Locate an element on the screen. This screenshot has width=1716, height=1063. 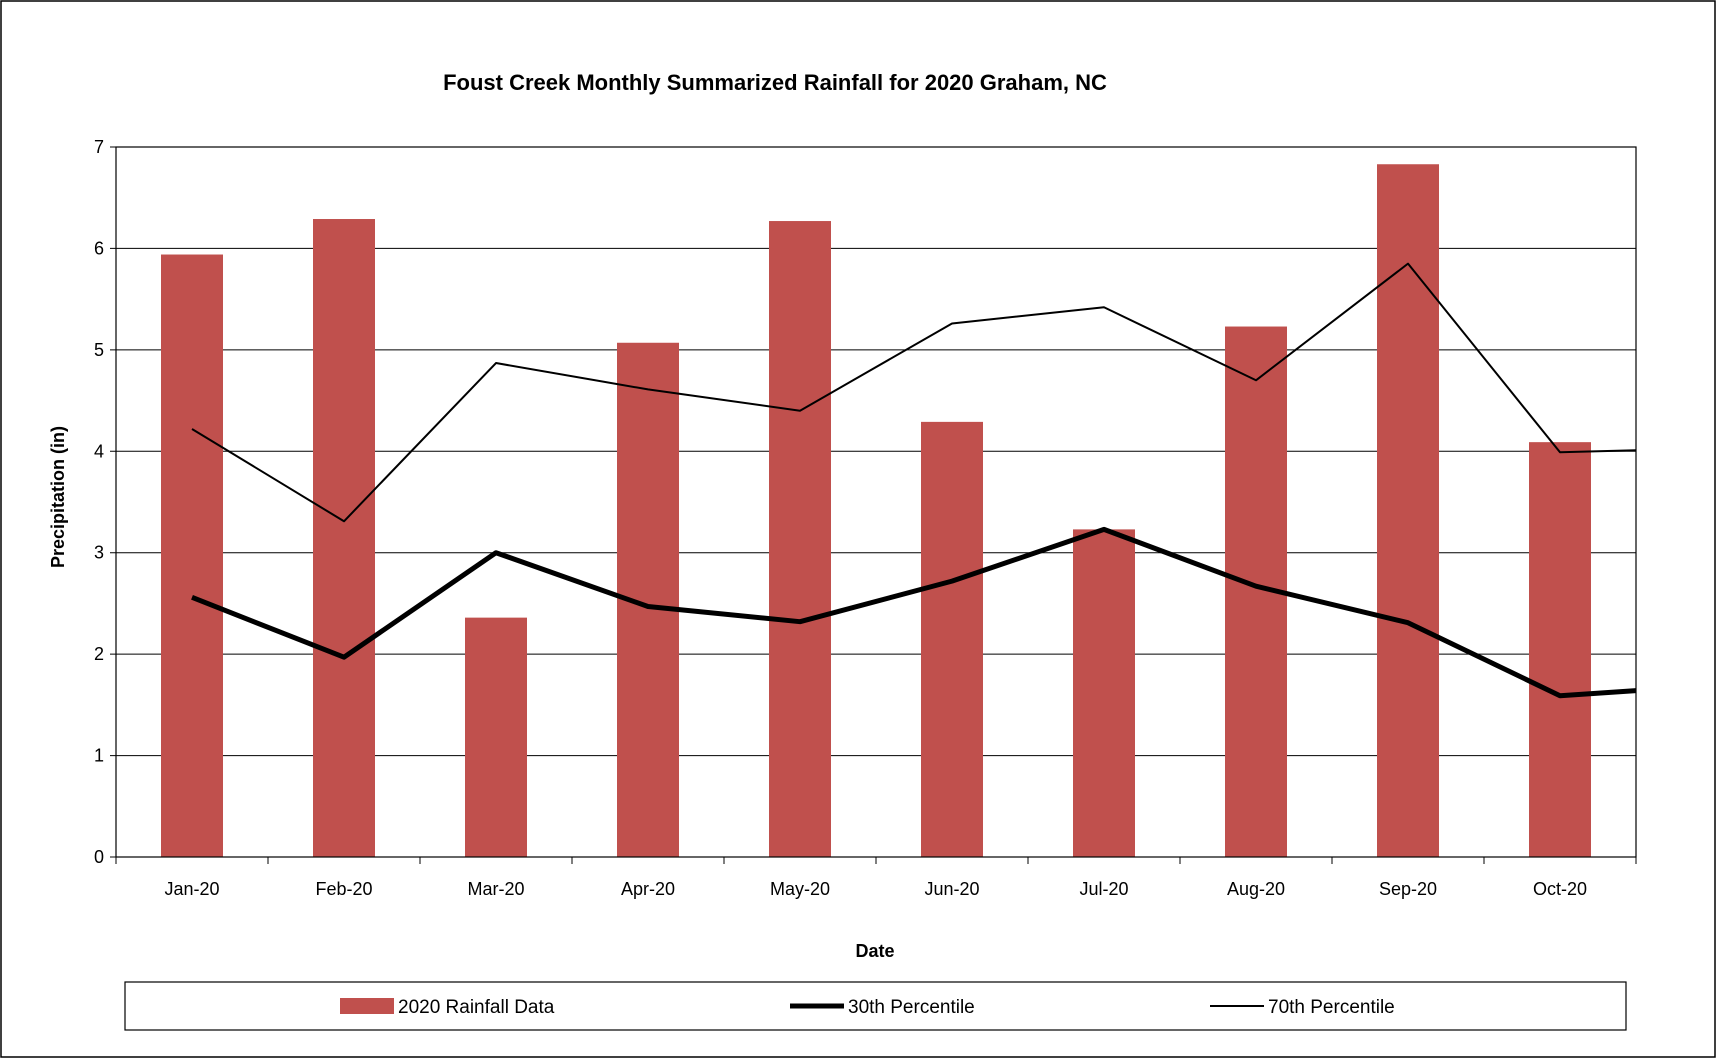
y-tick-label: 4 is located at coordinates (99, 451).